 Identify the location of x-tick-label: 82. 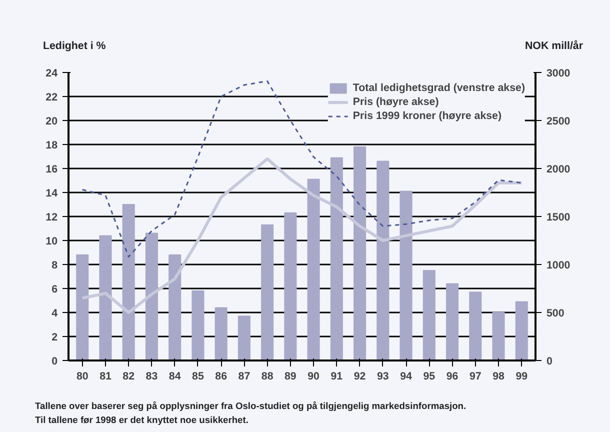
(128, 376).